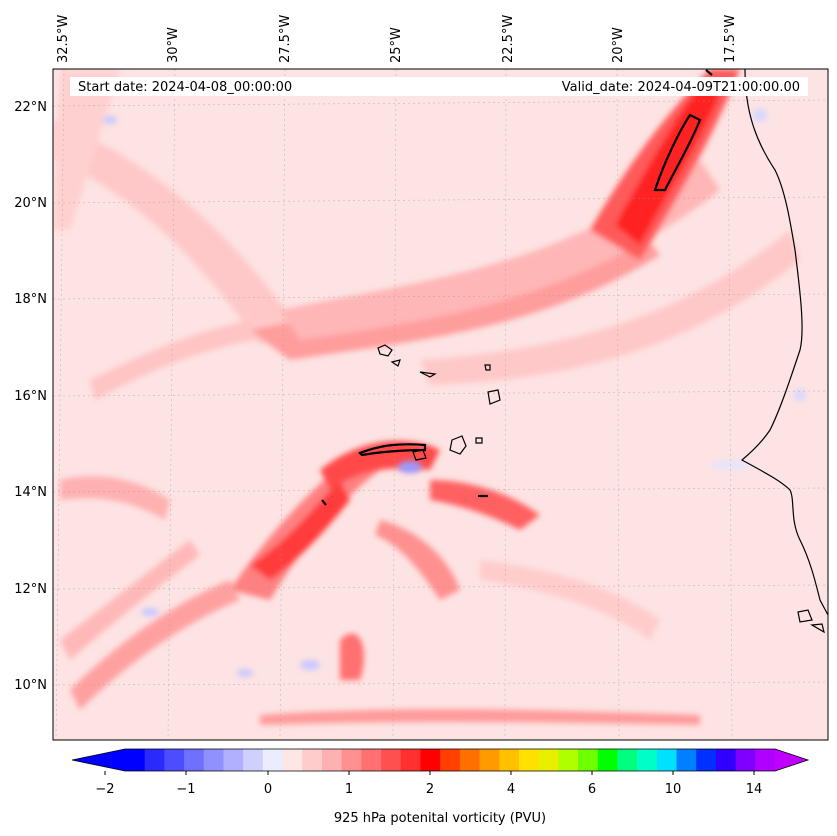  Describe the element at coordinates (285, 39) in the screenshot. I see `lon-label: 27.5°W` at that location.